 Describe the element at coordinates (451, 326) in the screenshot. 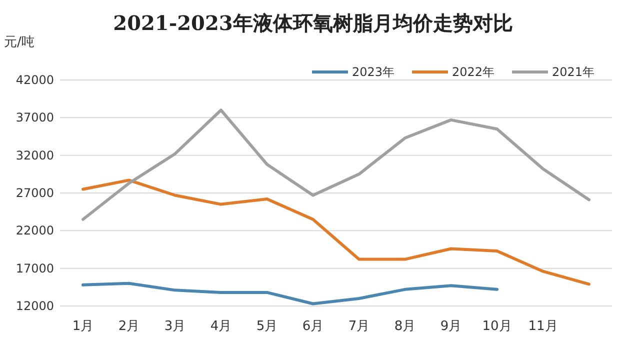

I see `x-tick-label: 9月` at that location.